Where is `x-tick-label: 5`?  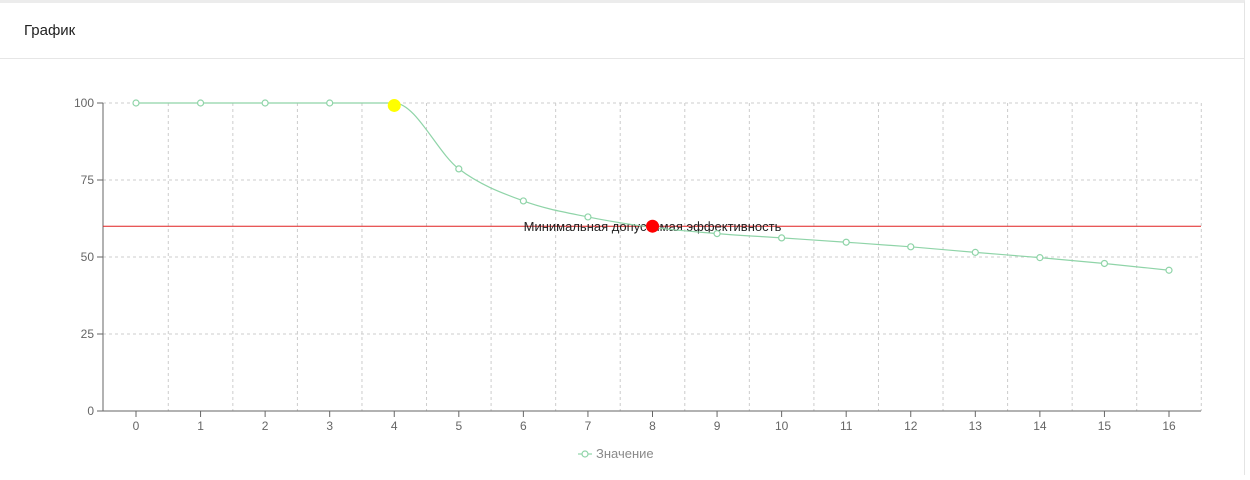 x-tick-label: 5 is located at coordinates (458, 426).